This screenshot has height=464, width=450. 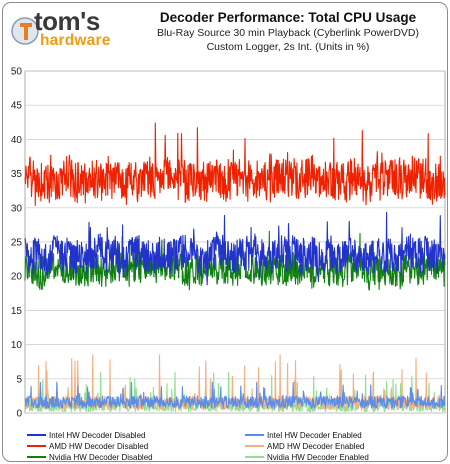 I want to click on y-tick-label: 30, so click(x=17, y=208).